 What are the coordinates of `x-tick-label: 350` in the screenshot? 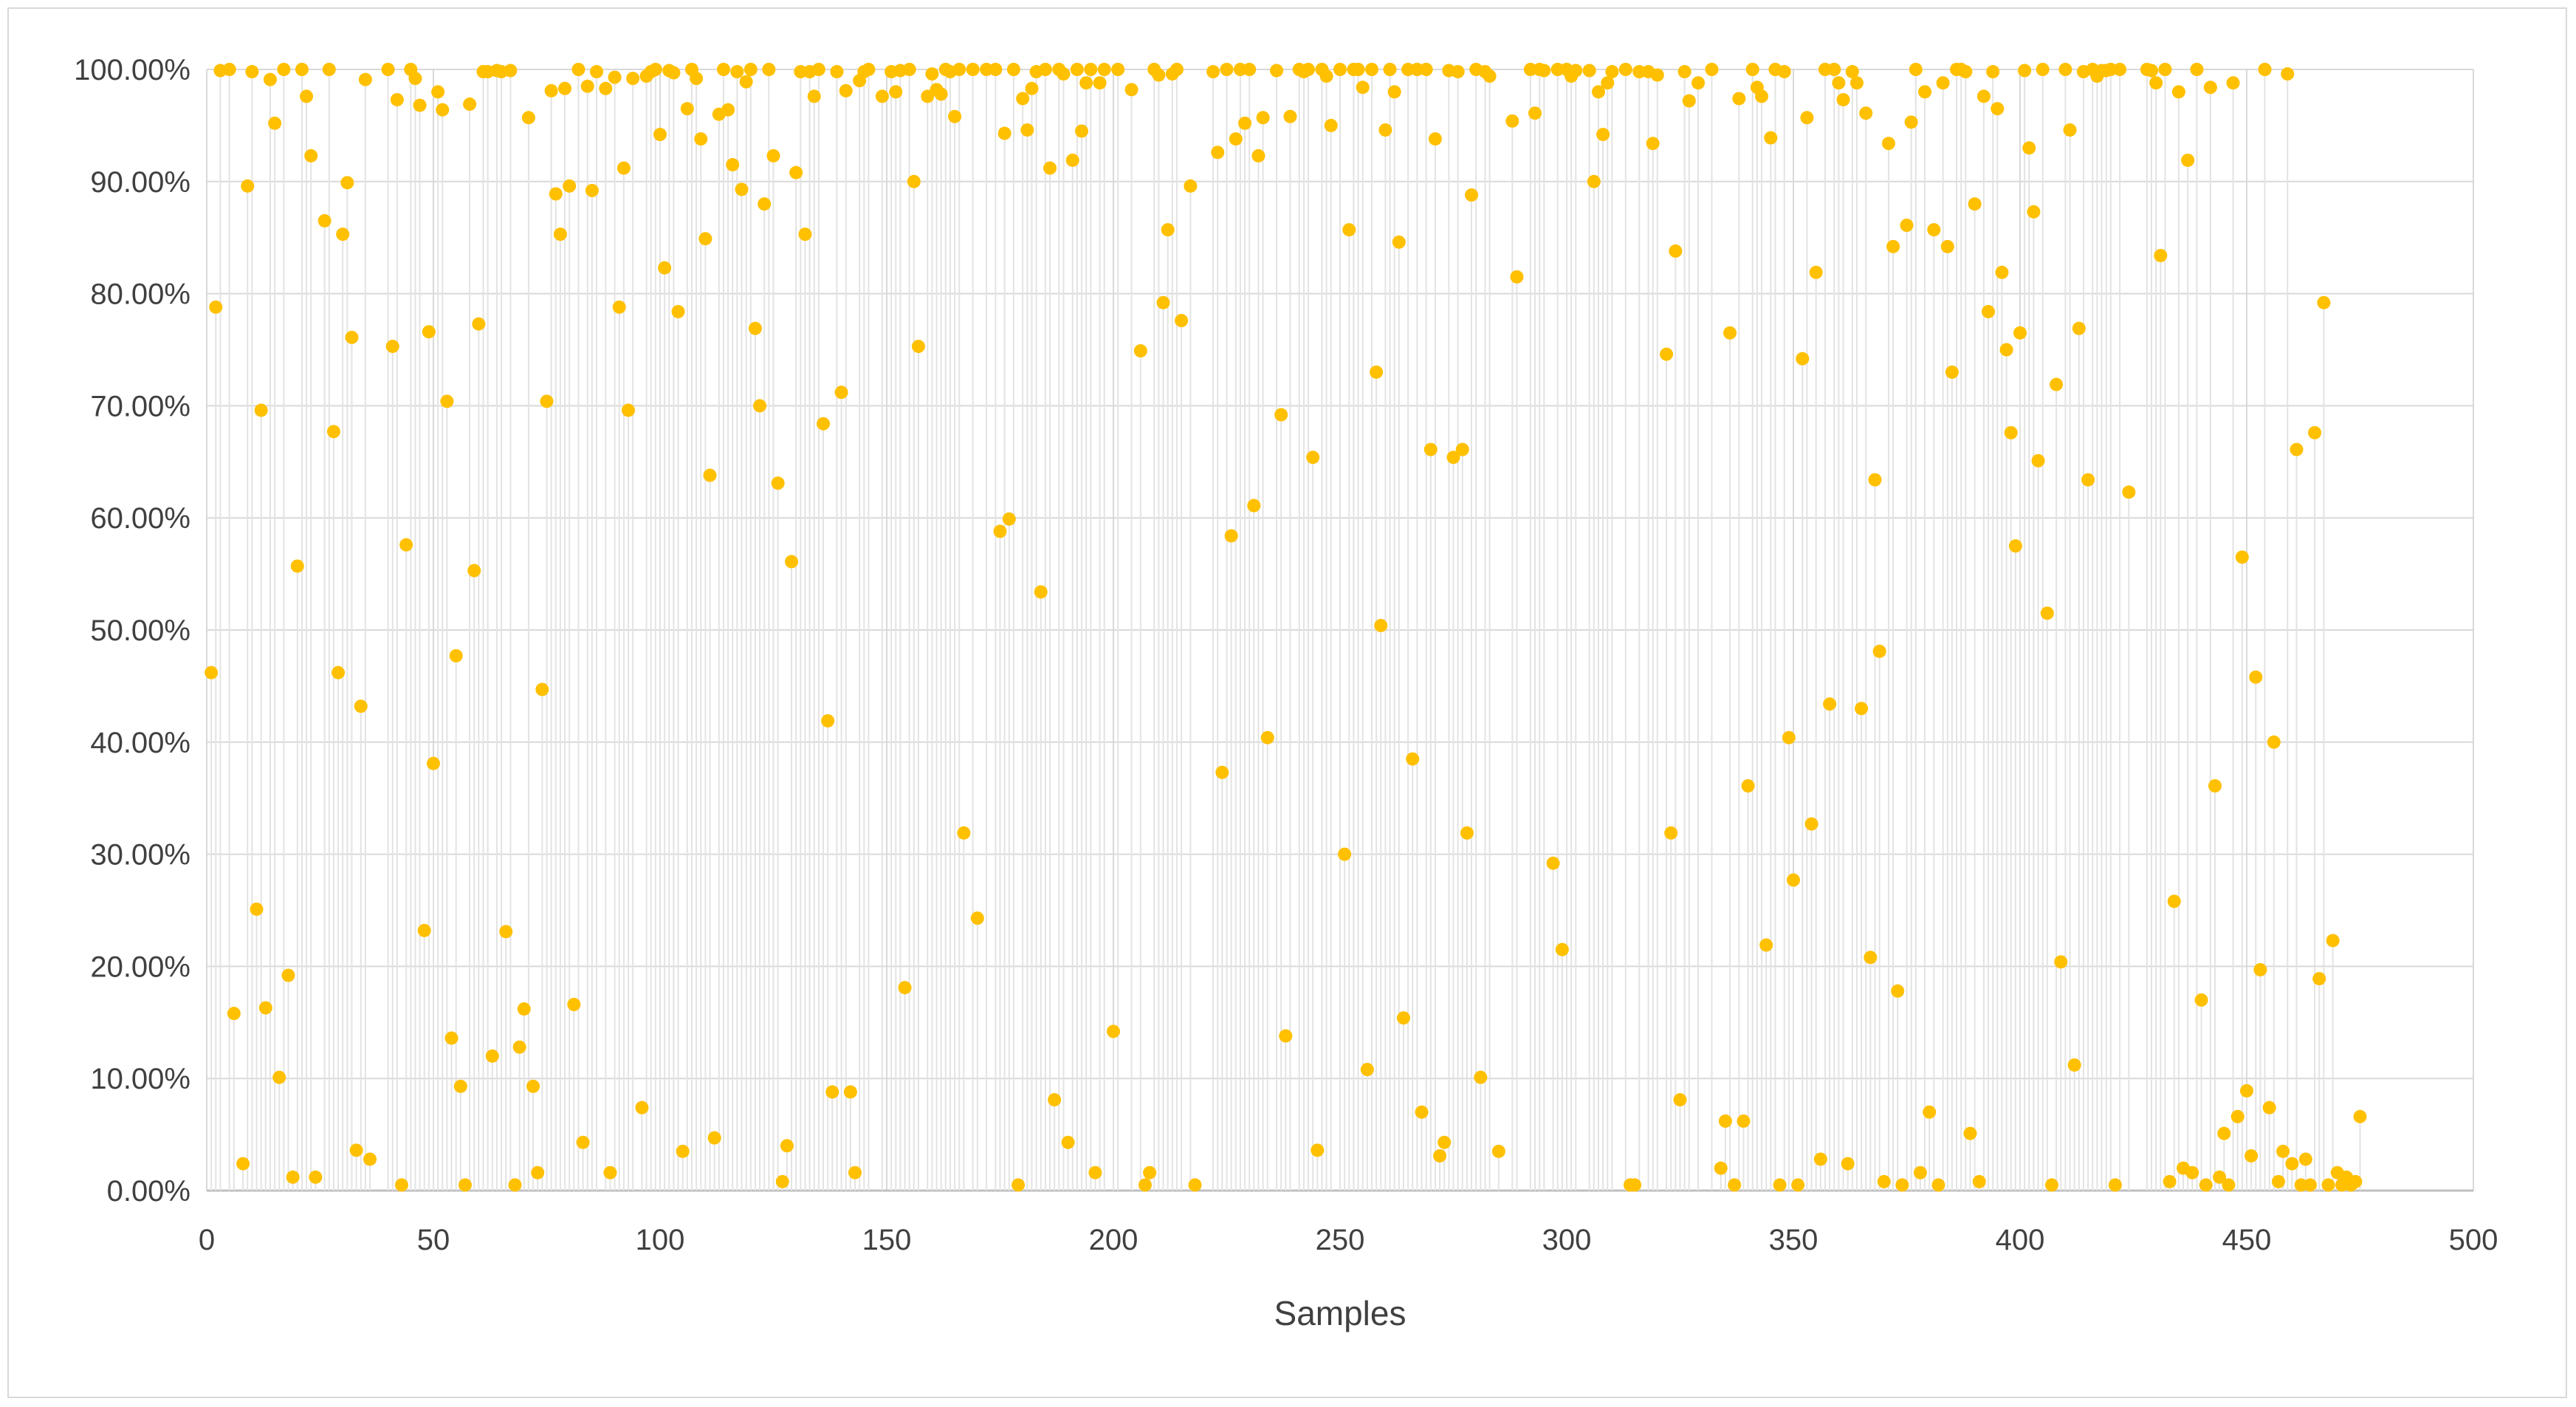 It's located at (1793, 1240).